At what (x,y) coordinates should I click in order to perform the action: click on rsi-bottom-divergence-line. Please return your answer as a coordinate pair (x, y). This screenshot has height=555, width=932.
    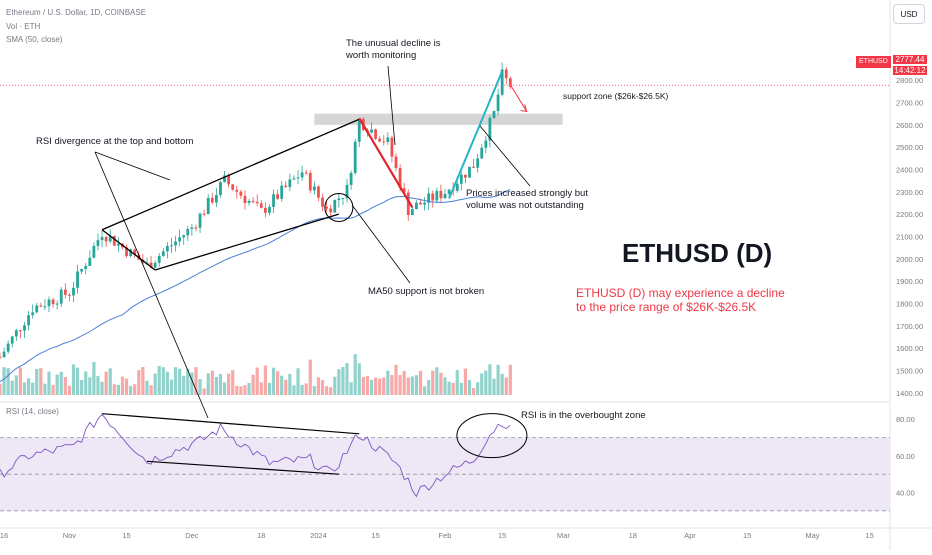
    Looking at the image, I should click on (242, 467).